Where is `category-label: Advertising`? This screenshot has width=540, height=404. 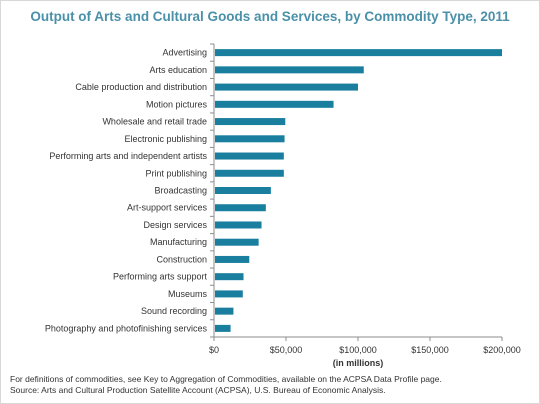 category-label: Advertising is located at coordinates (184, 53).